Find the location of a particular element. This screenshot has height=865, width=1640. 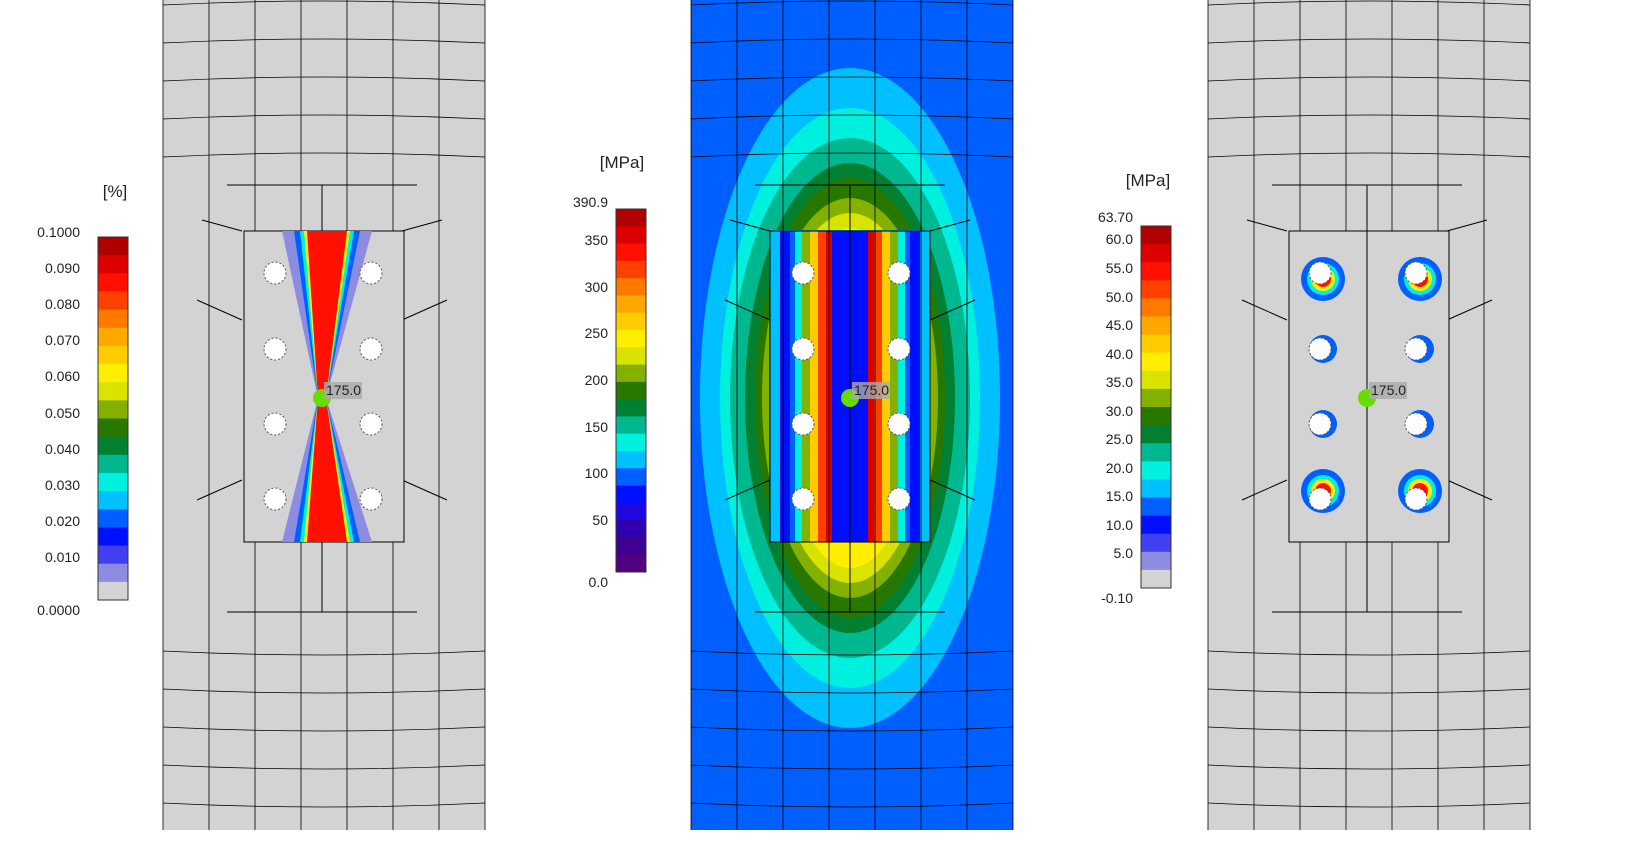

stress-legend: [MPa] 390.9 350 300 250 200 150 100 50 0.0 is located at coordinates (610, 371).